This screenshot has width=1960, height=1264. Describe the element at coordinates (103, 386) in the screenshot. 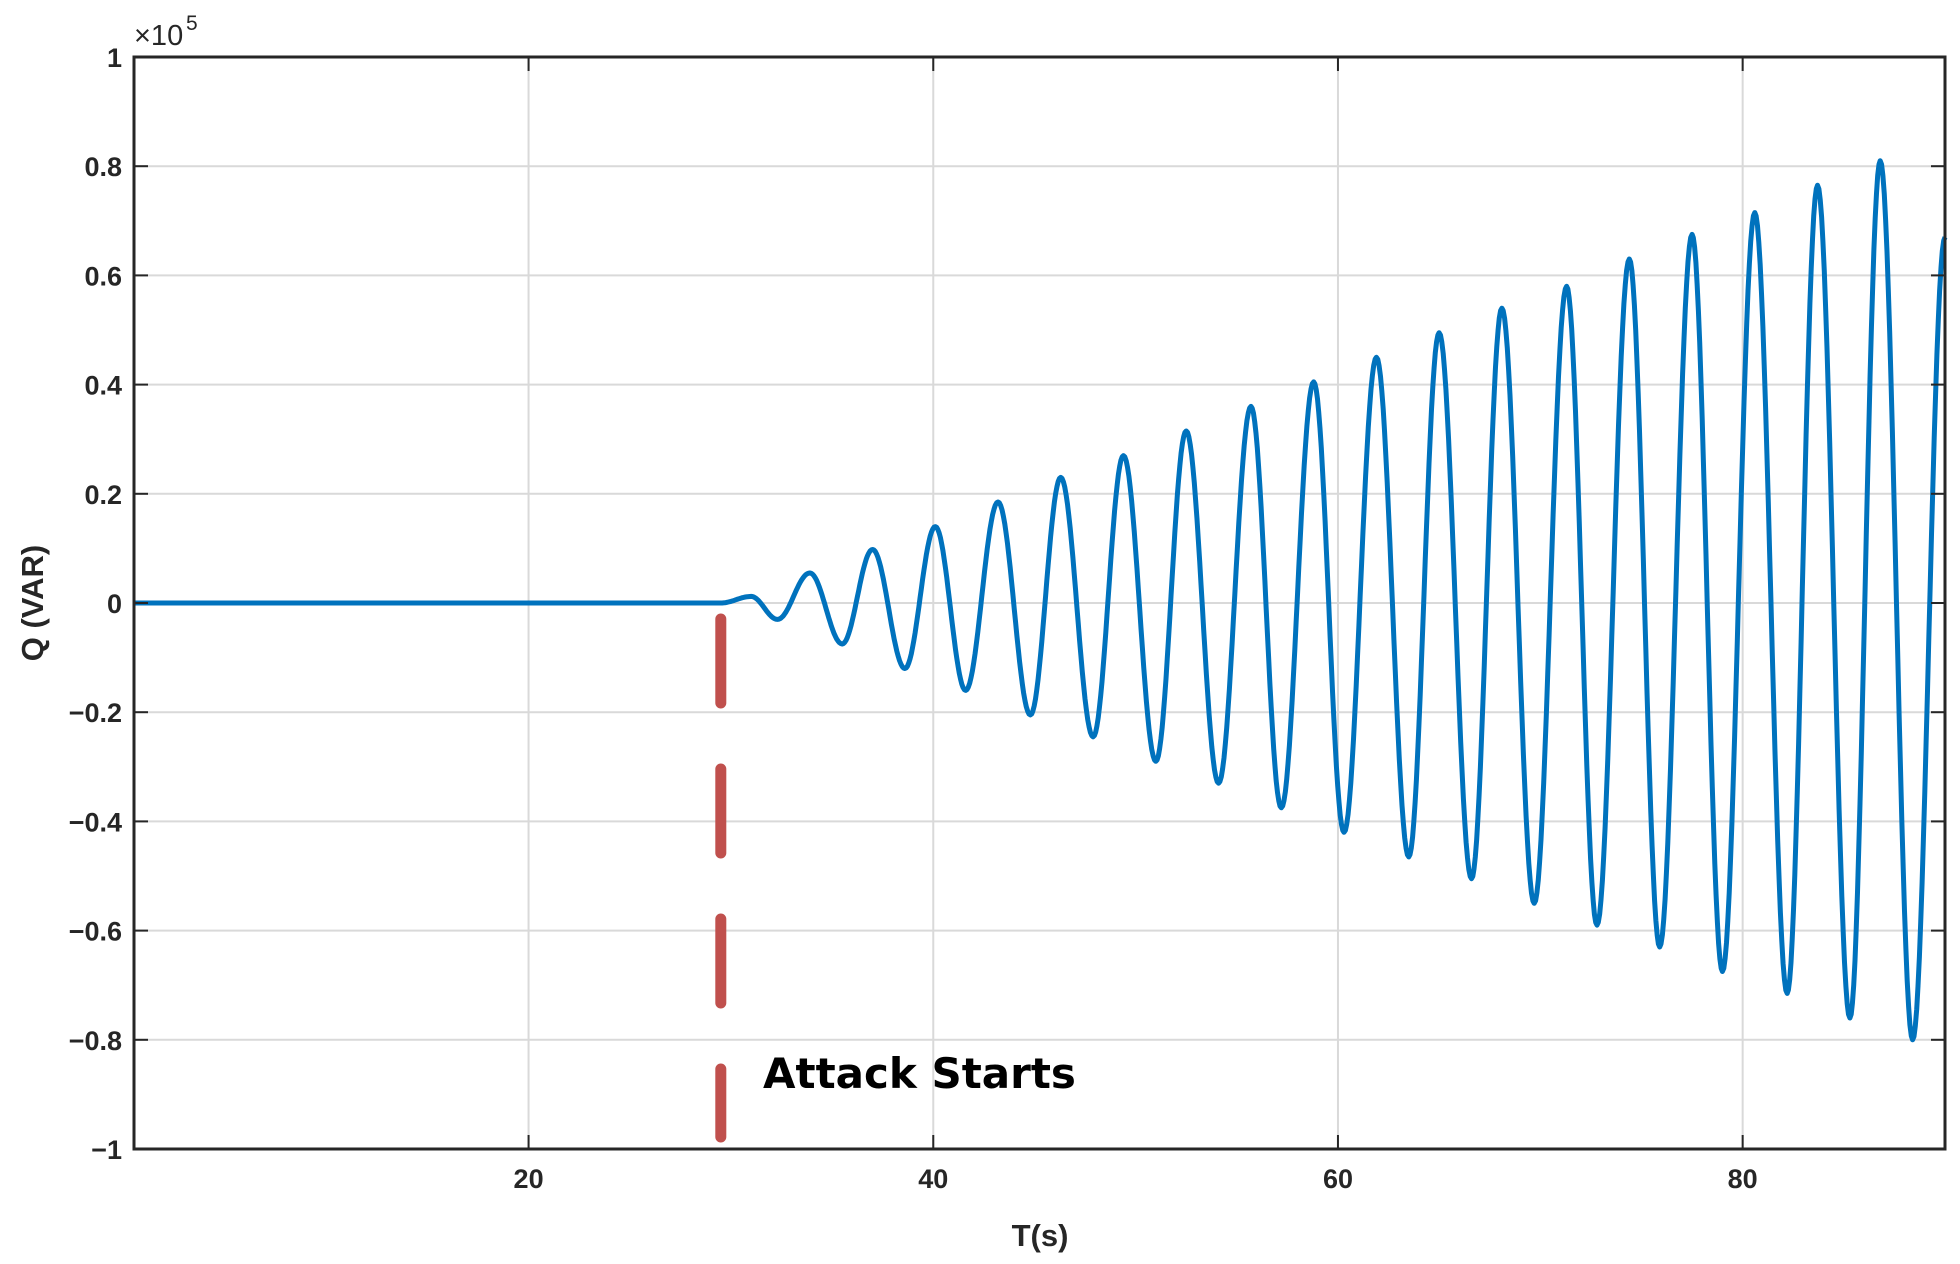

I see `y-tick-label: 0.4` at that location.